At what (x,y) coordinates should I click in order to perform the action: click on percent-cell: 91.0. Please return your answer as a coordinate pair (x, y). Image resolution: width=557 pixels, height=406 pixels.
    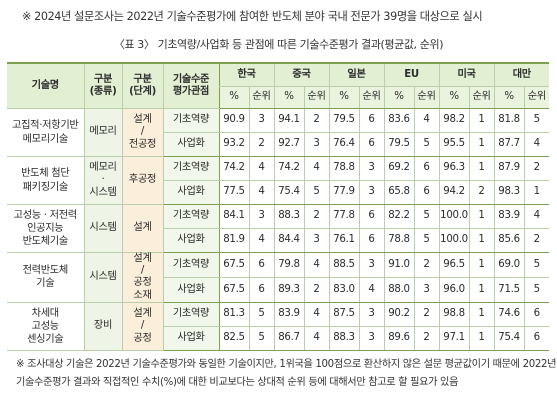
    Looking at the image, I should click on (398, 265).